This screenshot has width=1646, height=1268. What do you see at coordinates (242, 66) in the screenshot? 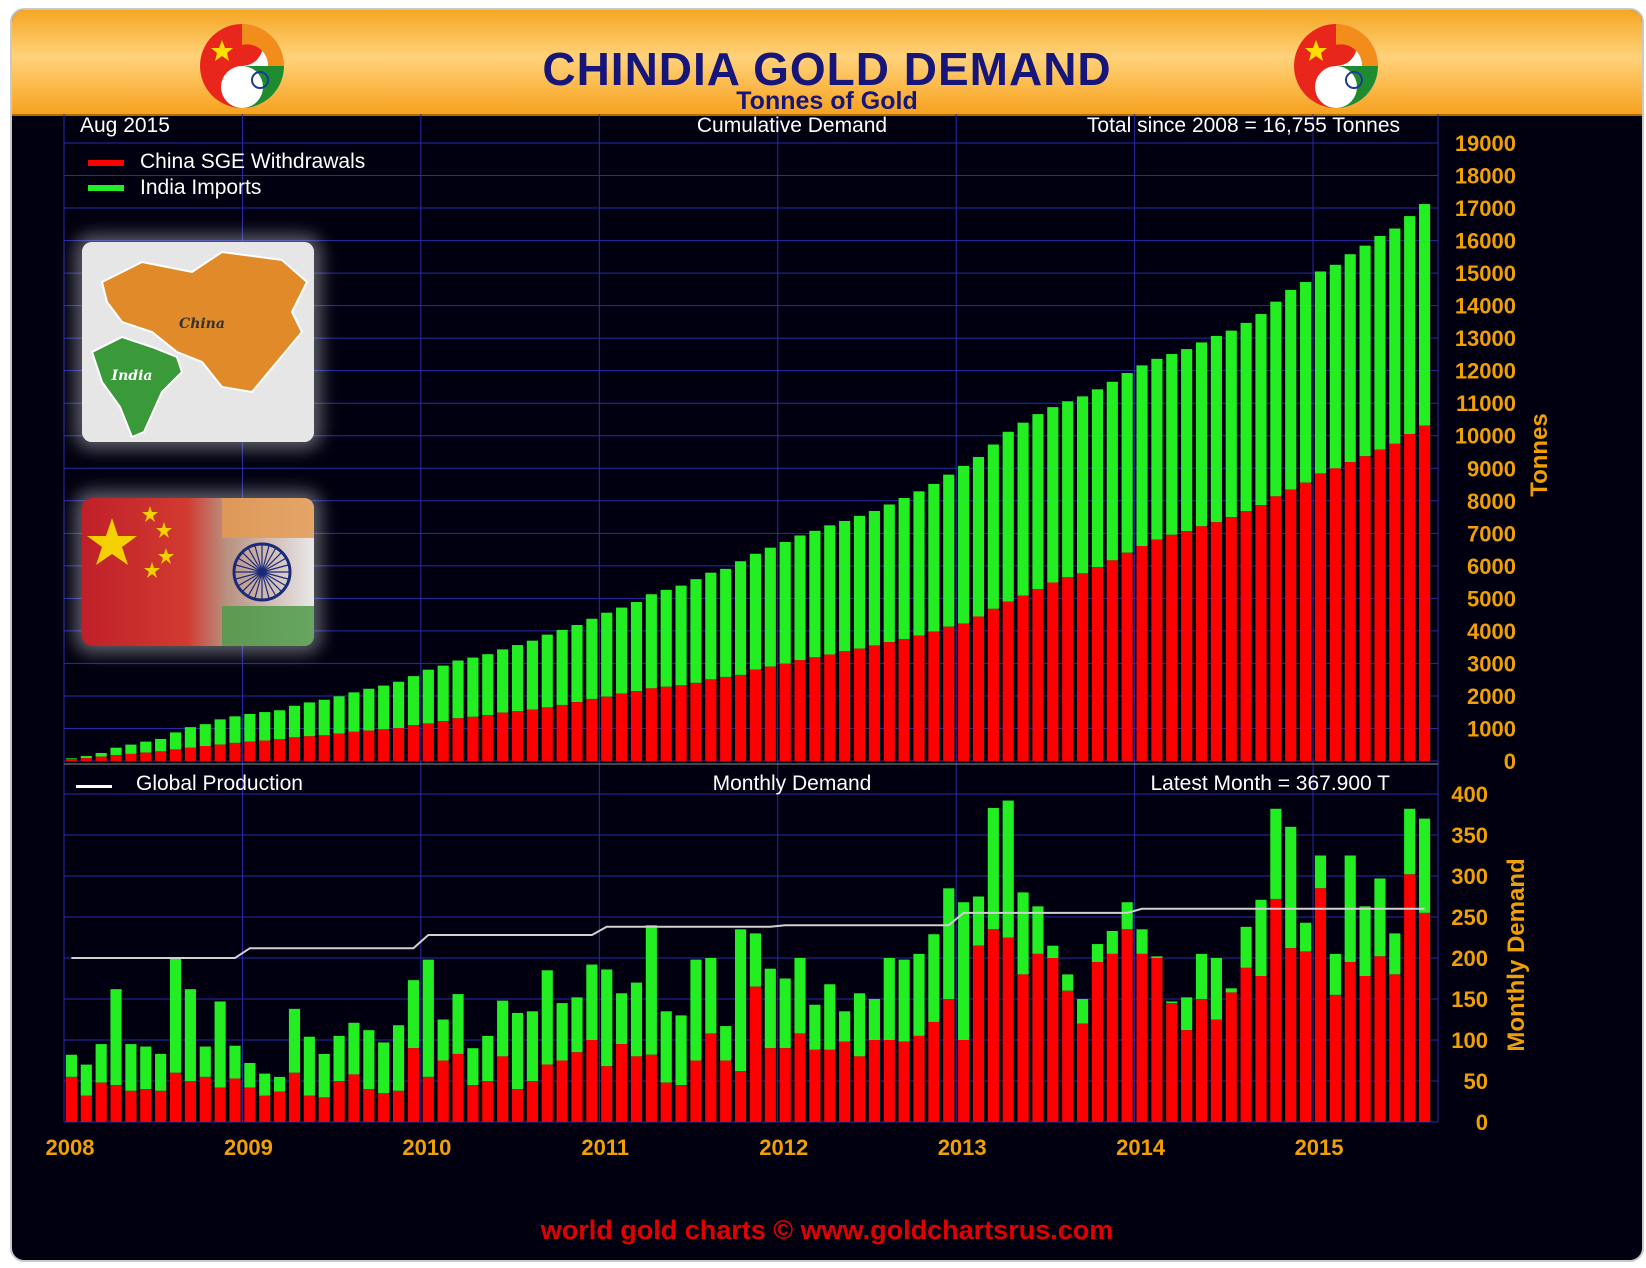
I see `china-india-flag-ball-icon` at bounding box center [242, 66].